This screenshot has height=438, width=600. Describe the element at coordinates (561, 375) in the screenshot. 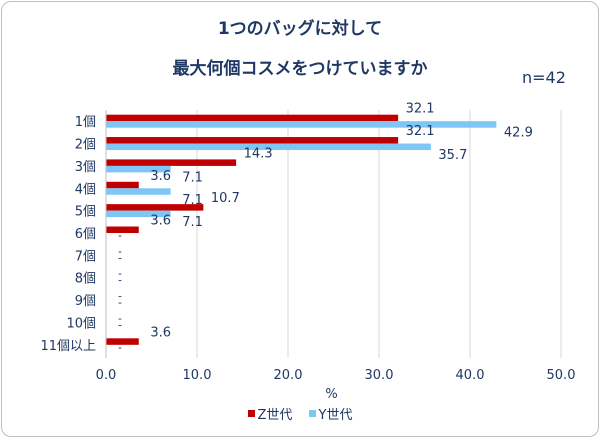

I see `x-tick-label: 50.0` at that location.